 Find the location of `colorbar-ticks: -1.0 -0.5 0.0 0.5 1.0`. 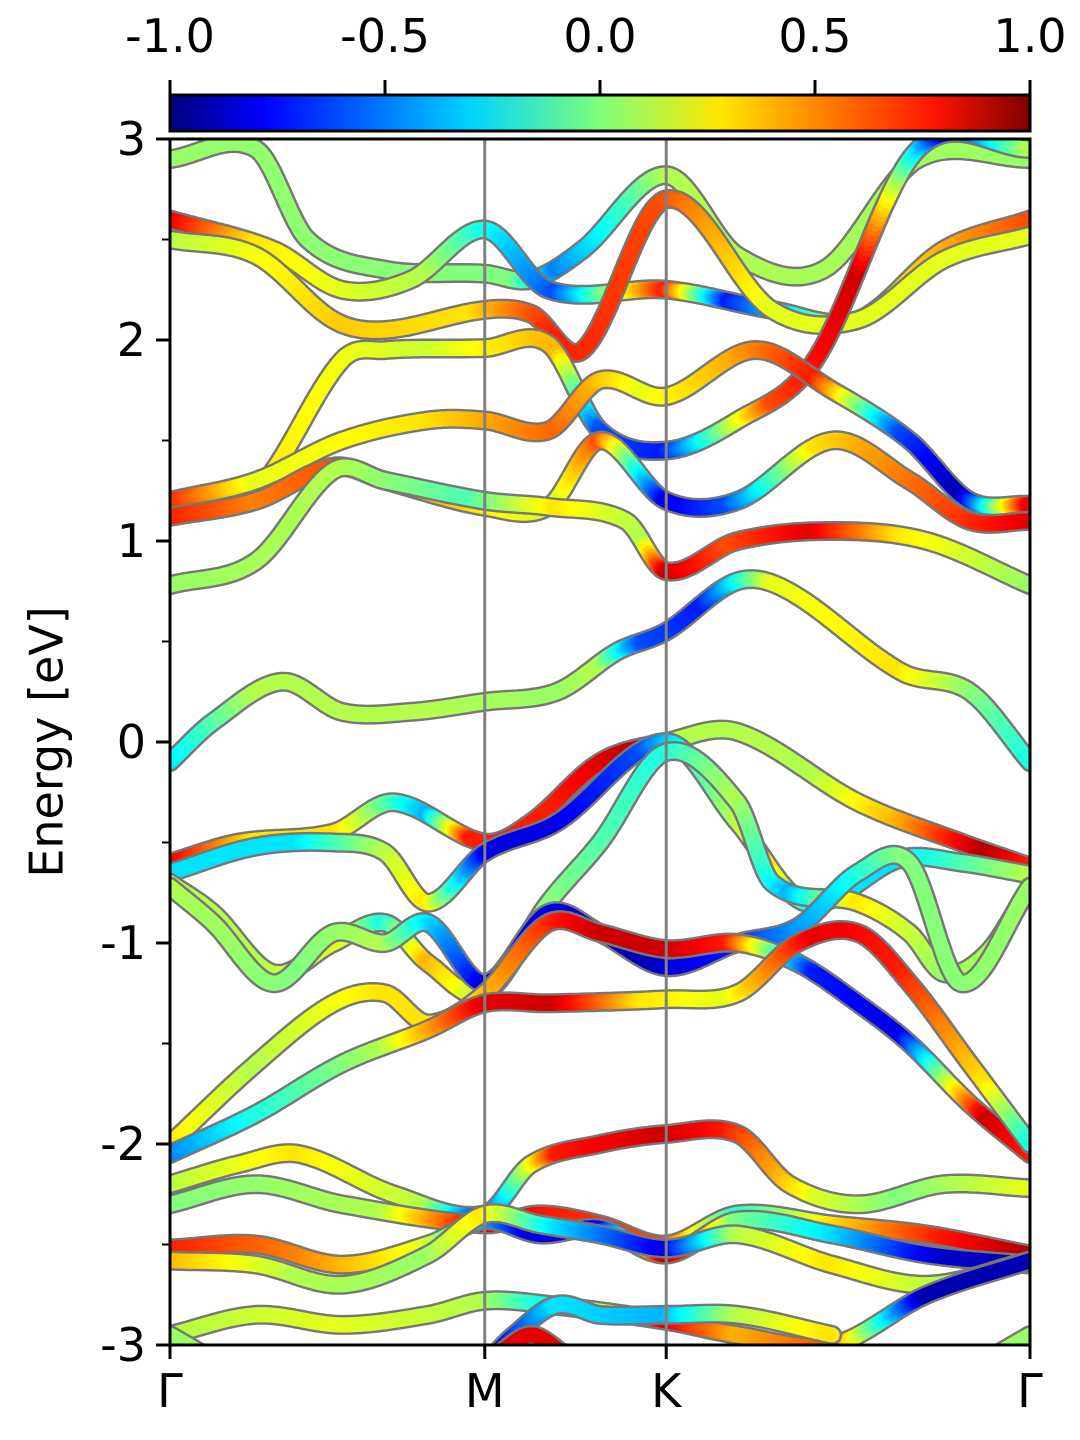

colorbar-ticks: -1.0 -0.5 0.0 0.5 1.0 is located at coordinates (596, 52).